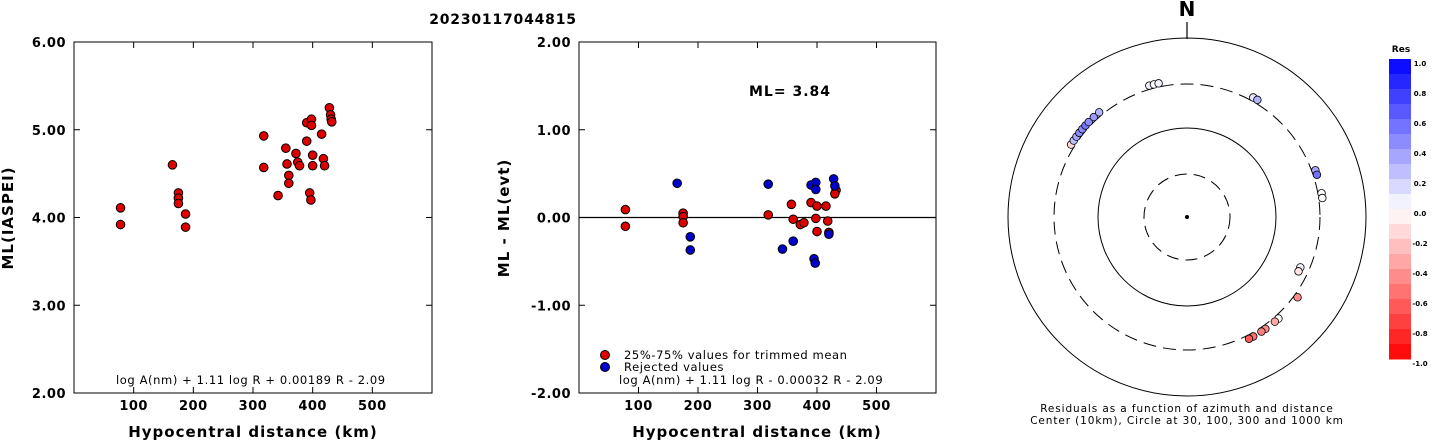 The height and width of the screenshot is (441, 1437). What do you see at coordinates (8, 217) in the screenshot?
I see `left-y-axis-label: ML(IASPEI)` at bounding box center [8, 217].